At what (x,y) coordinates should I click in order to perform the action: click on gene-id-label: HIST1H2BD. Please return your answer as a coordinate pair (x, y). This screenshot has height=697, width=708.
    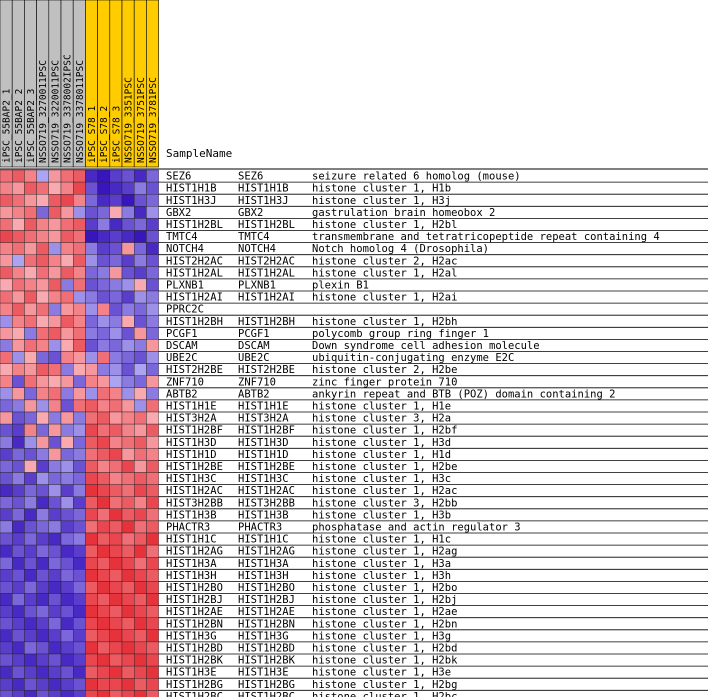
    Looking at the image, I should click on (194, 649).